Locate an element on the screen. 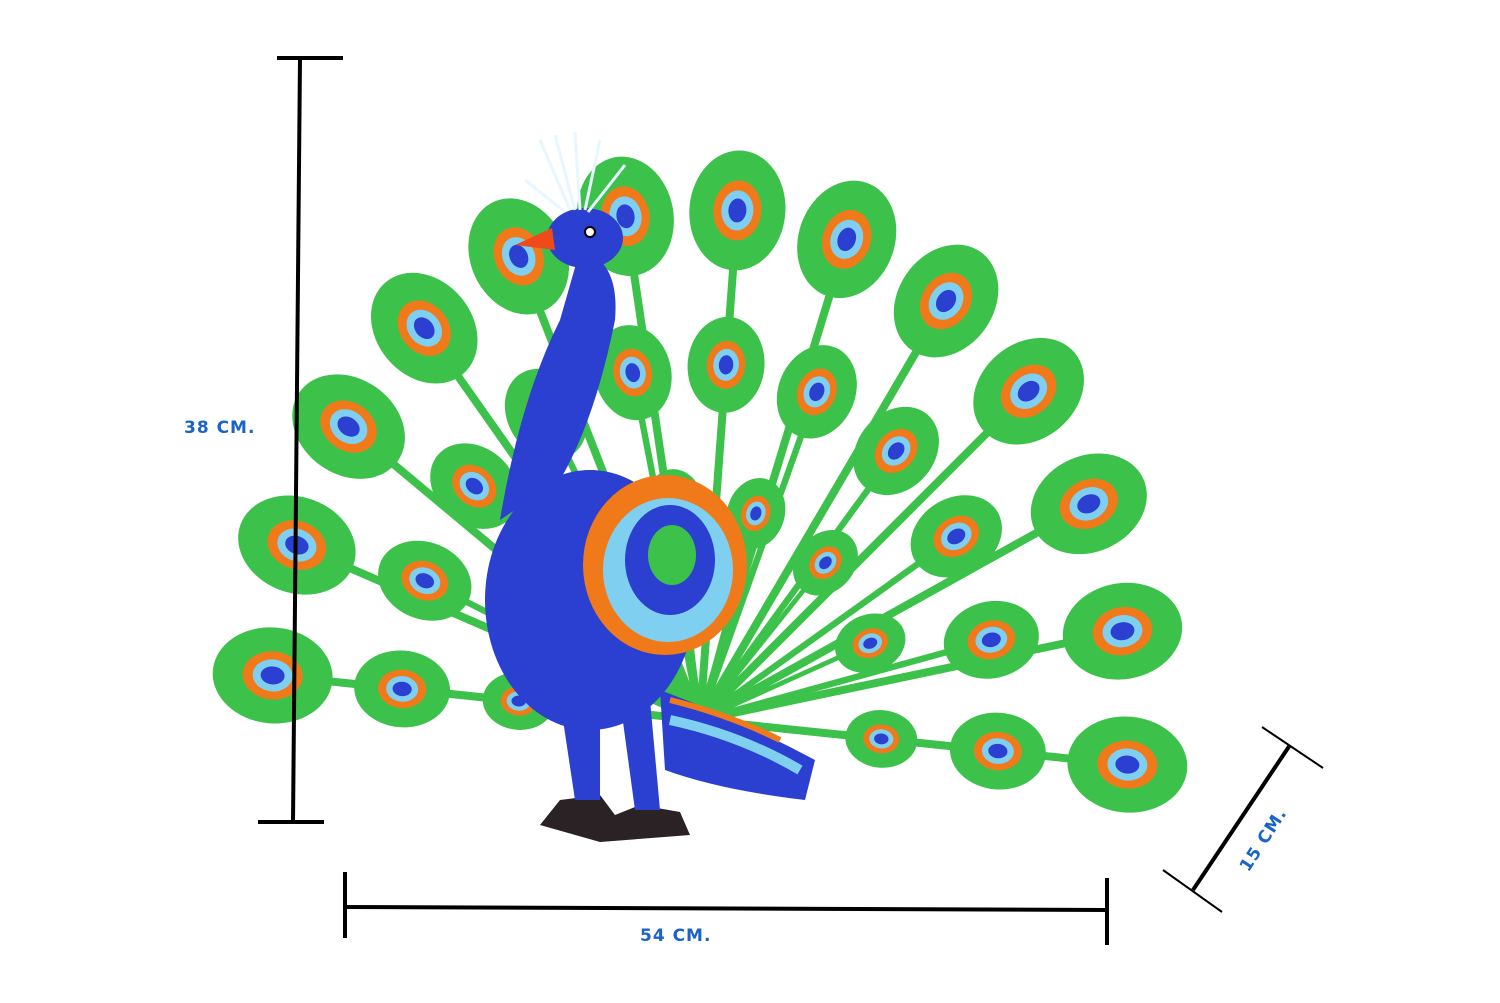 This screenshot has height=1003, width=1500. beak is located at coordinates (535, 239).